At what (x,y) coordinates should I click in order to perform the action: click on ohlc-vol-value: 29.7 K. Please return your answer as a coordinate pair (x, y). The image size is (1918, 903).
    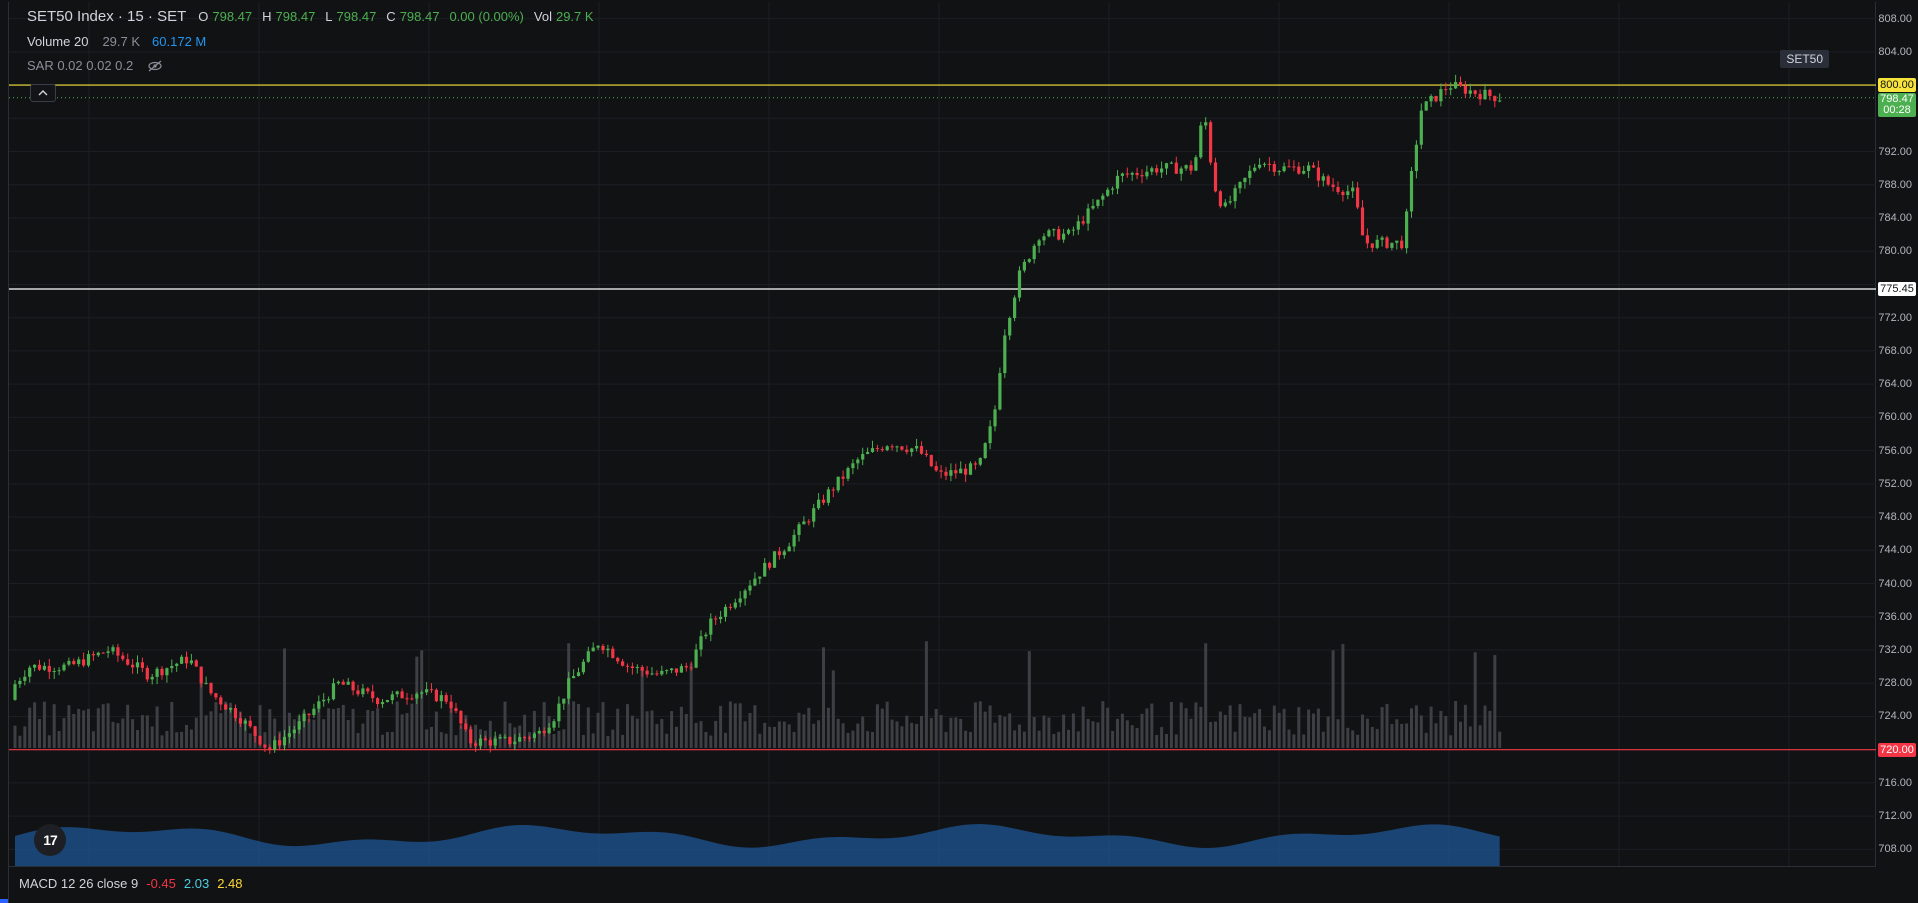
    Looking at the image, I should click on (574, 16).